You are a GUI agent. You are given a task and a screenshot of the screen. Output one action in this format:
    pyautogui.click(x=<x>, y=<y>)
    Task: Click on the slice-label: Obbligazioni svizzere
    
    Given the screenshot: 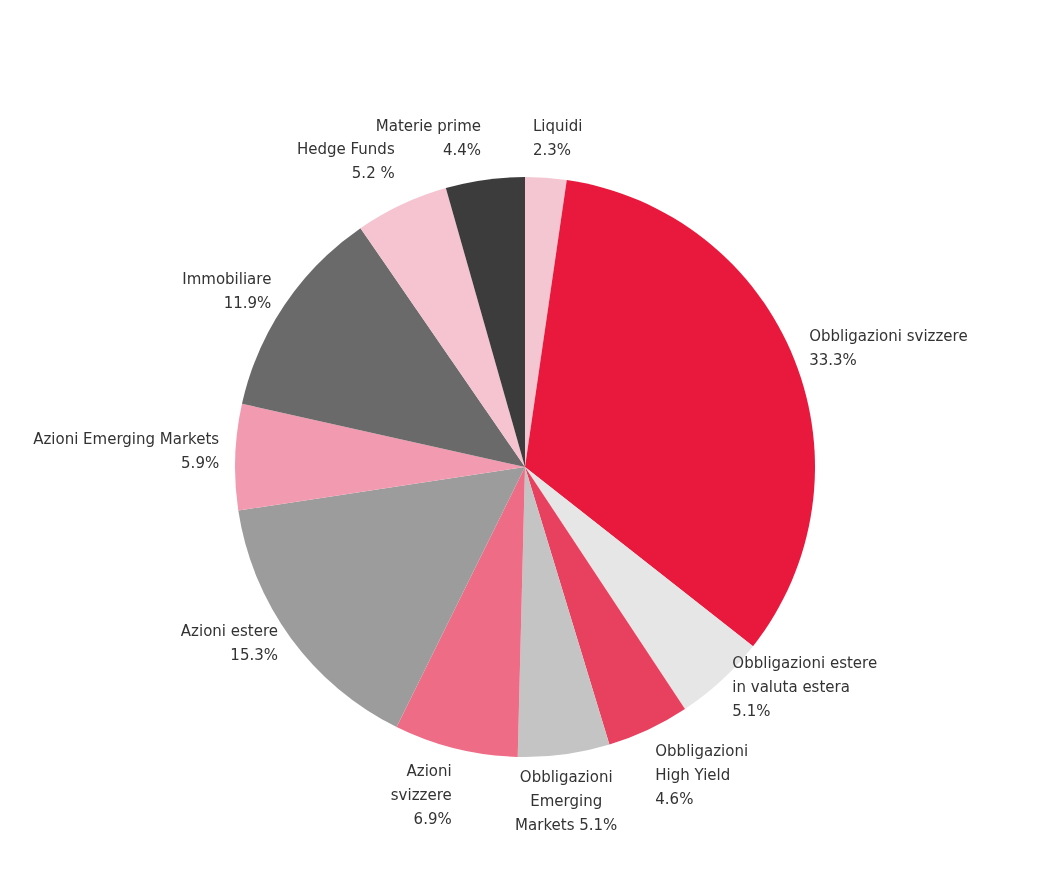 What is the action you would take?
    pyautogui.click(x=888, y=336)
    